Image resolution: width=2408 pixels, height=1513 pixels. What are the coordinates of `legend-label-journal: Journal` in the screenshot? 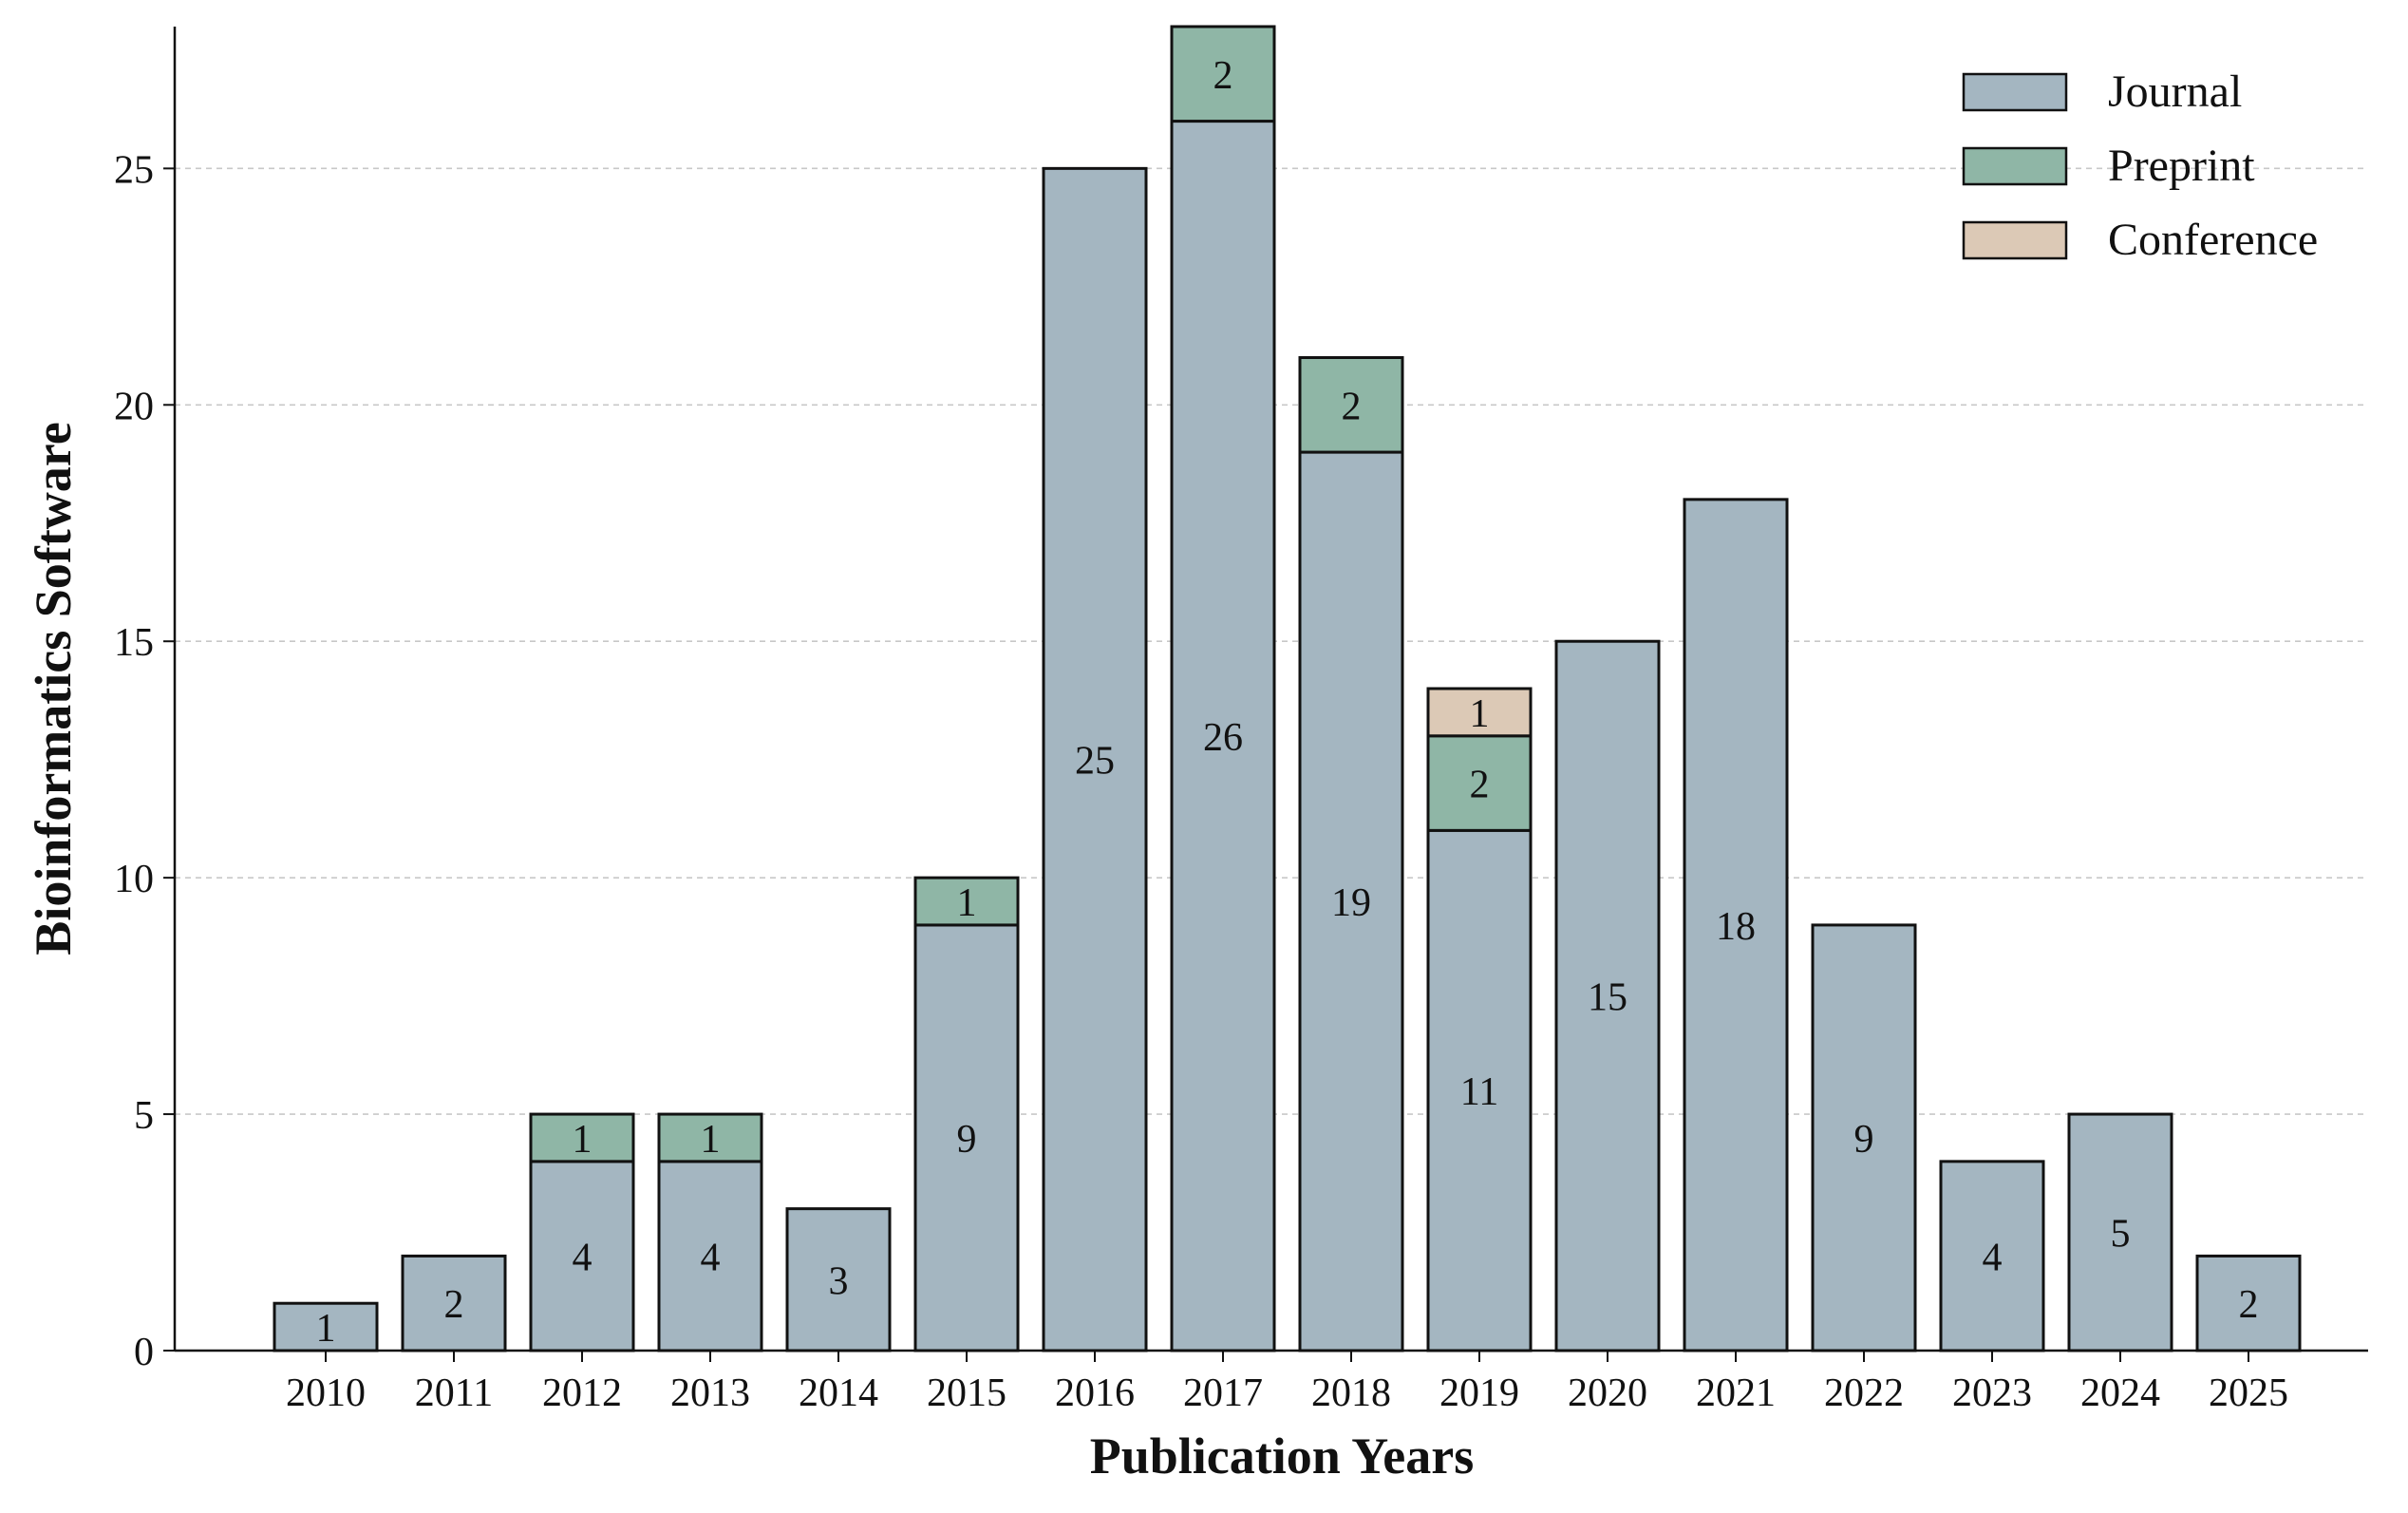 It's located at (2175, 91).